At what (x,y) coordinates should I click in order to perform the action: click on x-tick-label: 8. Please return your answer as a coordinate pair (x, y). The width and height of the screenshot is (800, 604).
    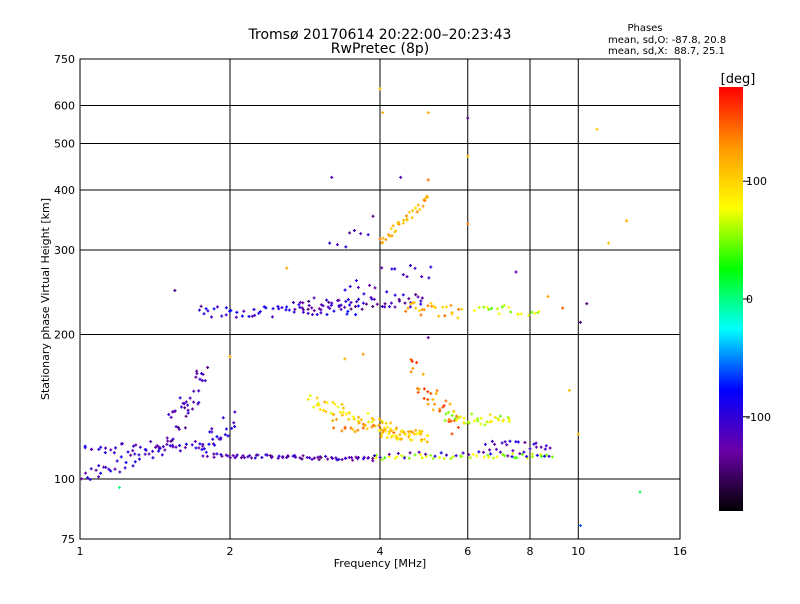
    Looking at the image, I should click on (530, 551).